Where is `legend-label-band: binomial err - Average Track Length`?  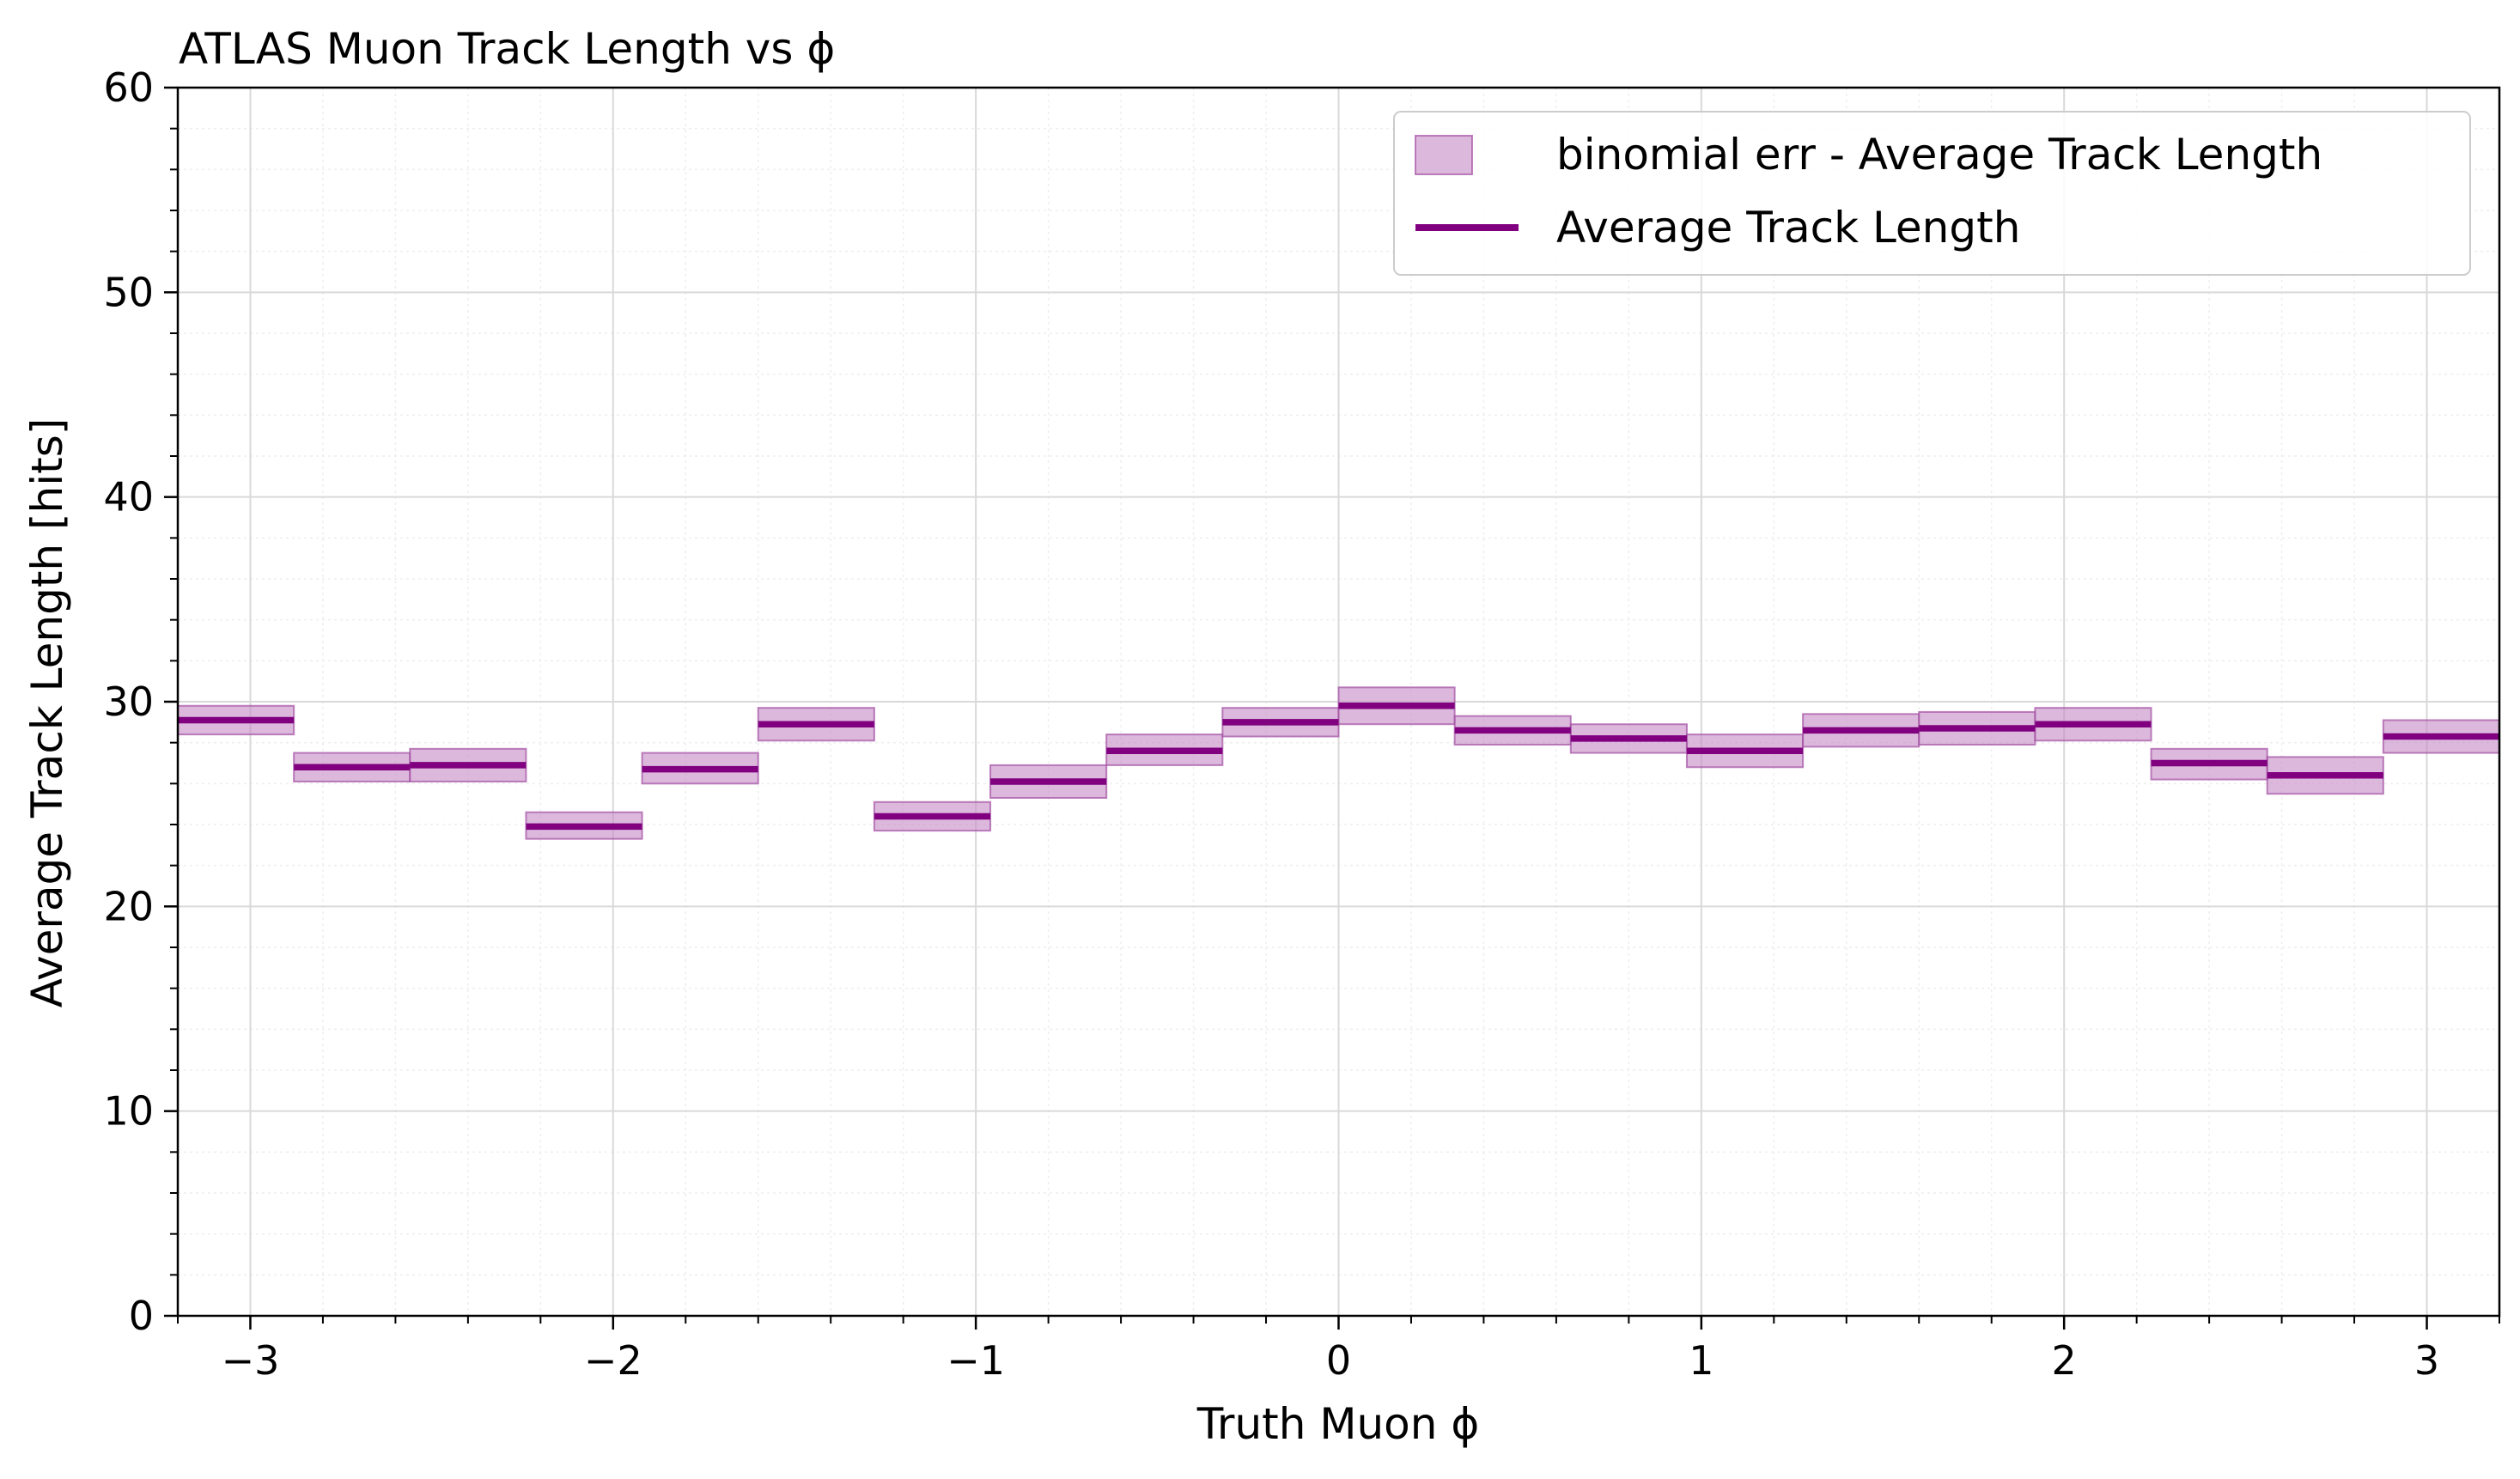 legend-label-band: binomial err - Average Track Length is located at coordinates (1939, 155).